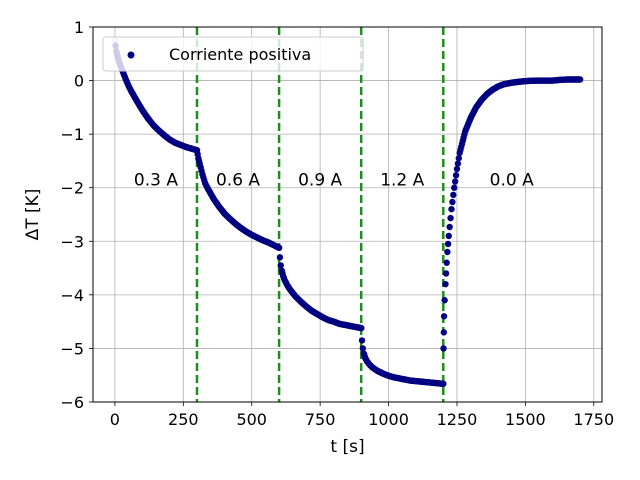 This screenshot has width=640, height=480. Describe the element at coordinates (457, 419) in the screenshot. I see `x-tick-label: 1250` at that location.